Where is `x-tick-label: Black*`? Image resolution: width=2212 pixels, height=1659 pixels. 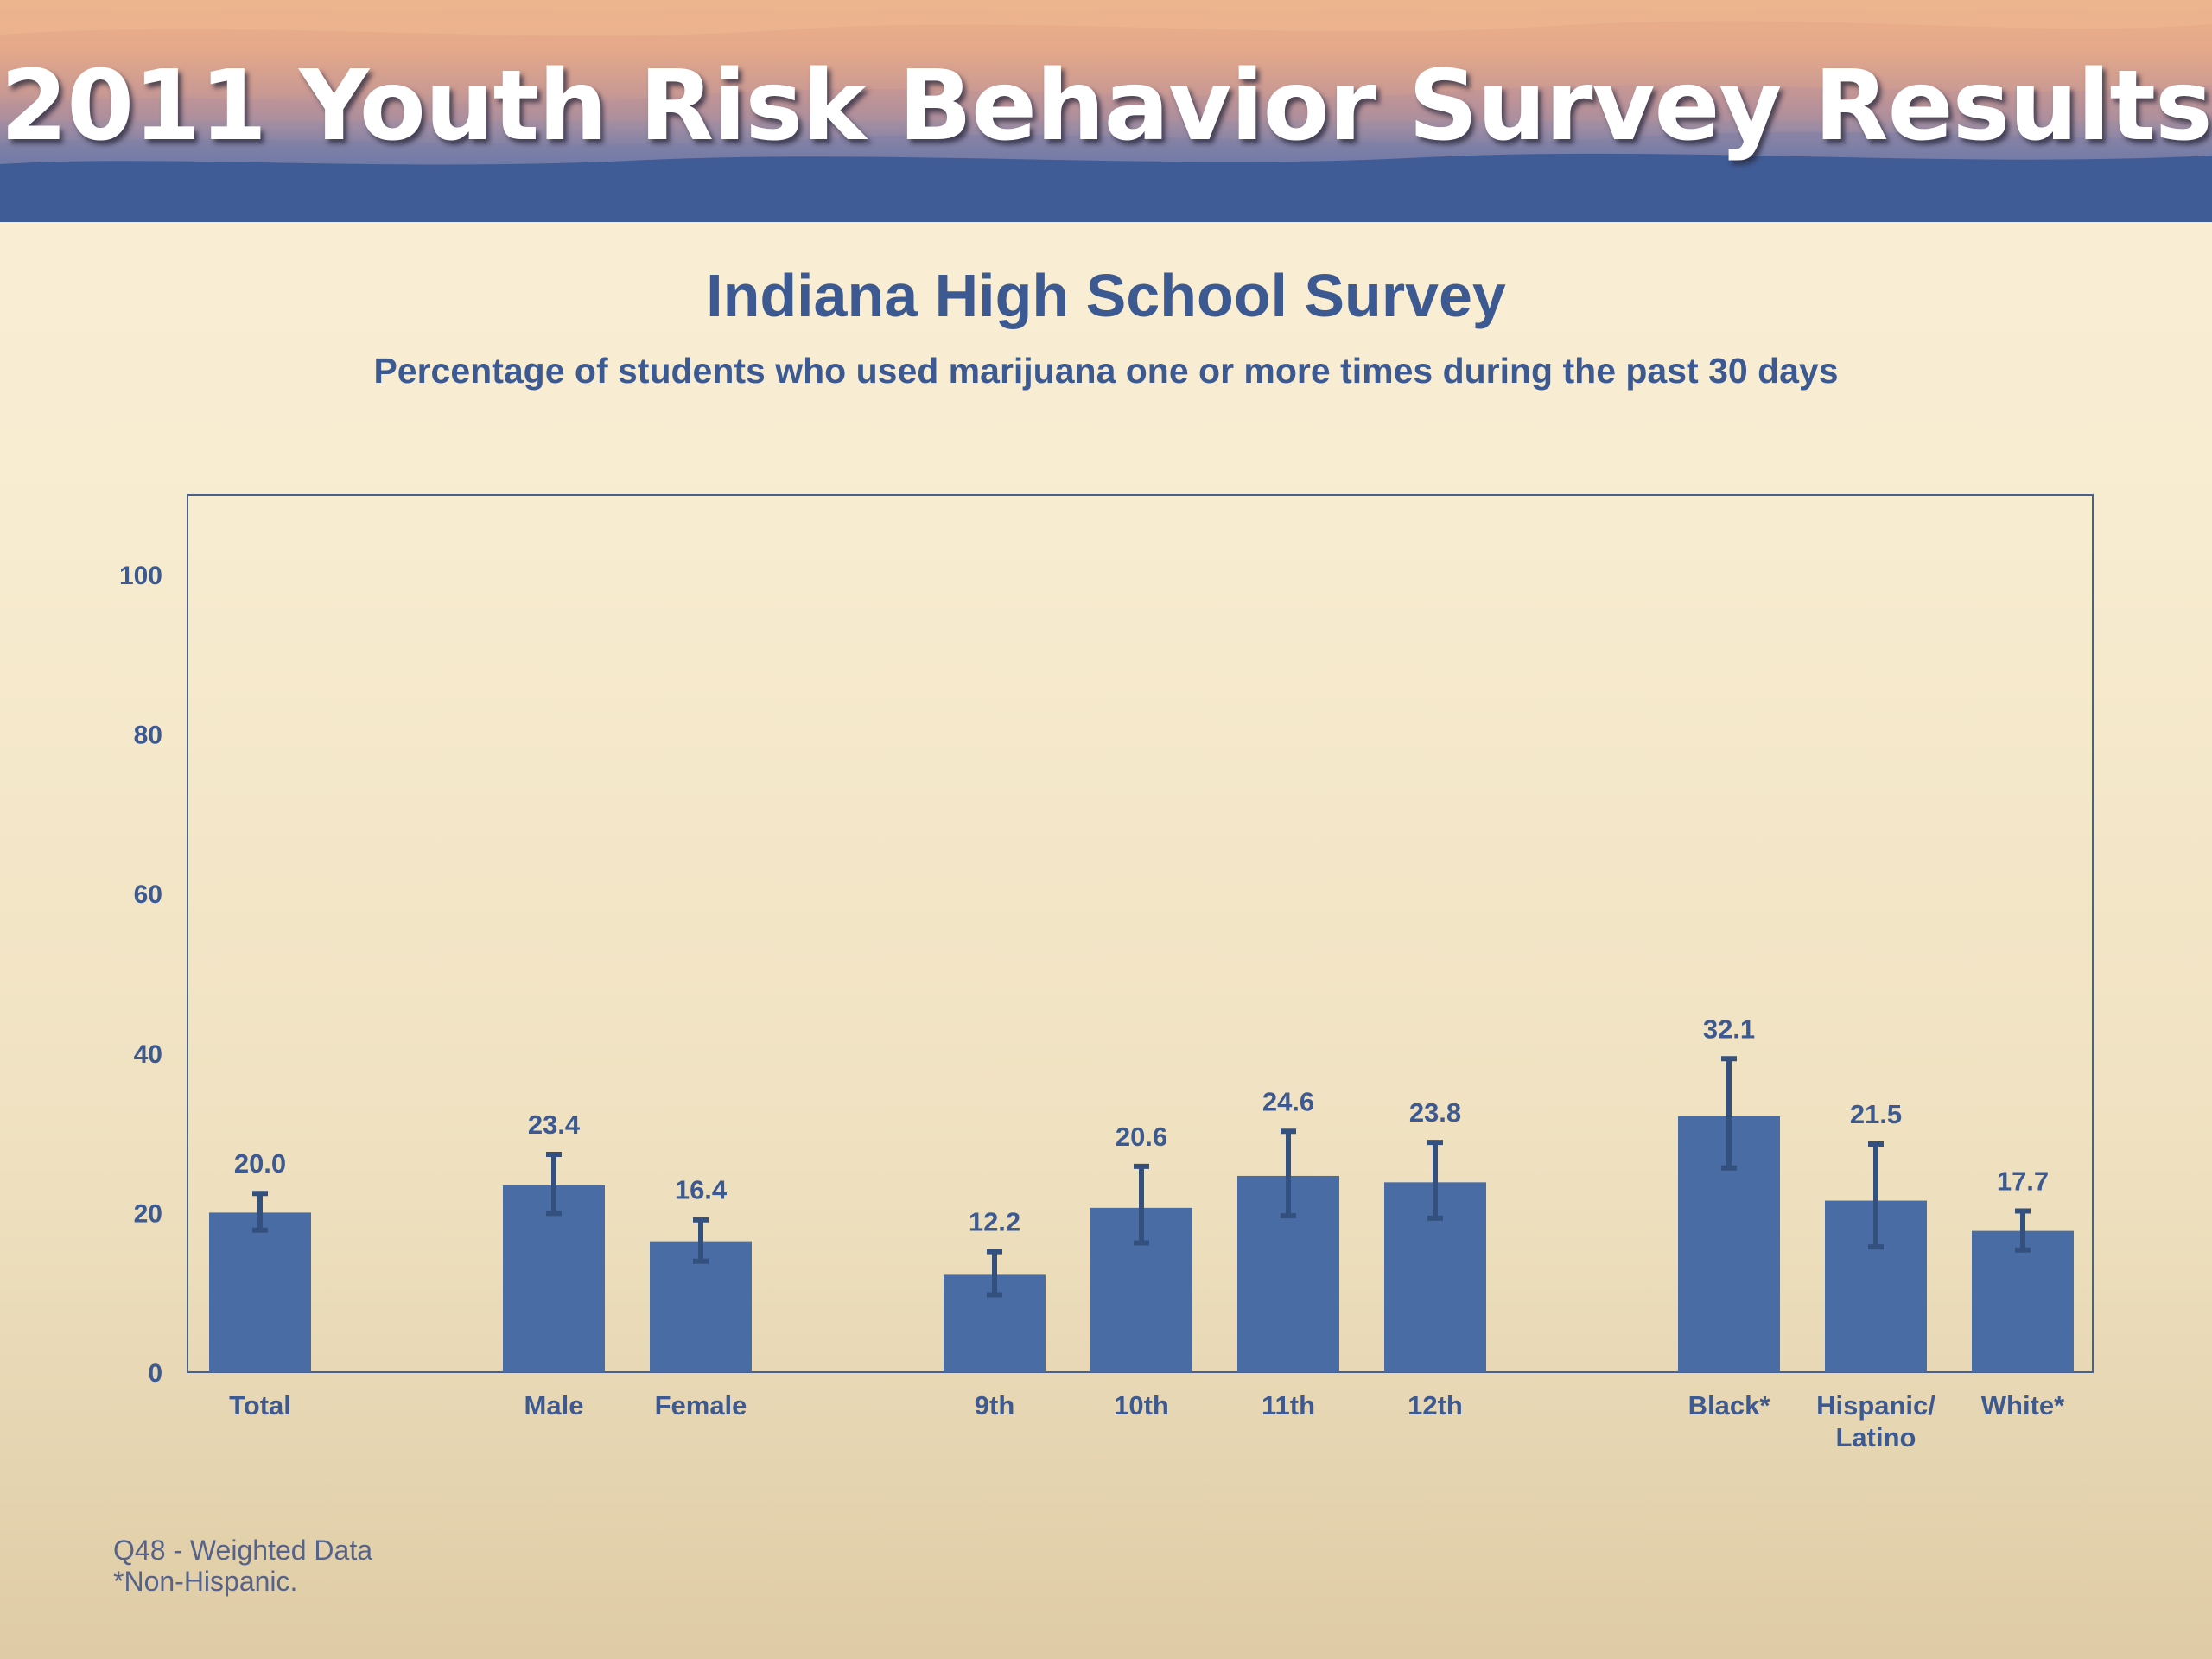
x-tick-label: Black* is located at coordinates (1729, 1405).